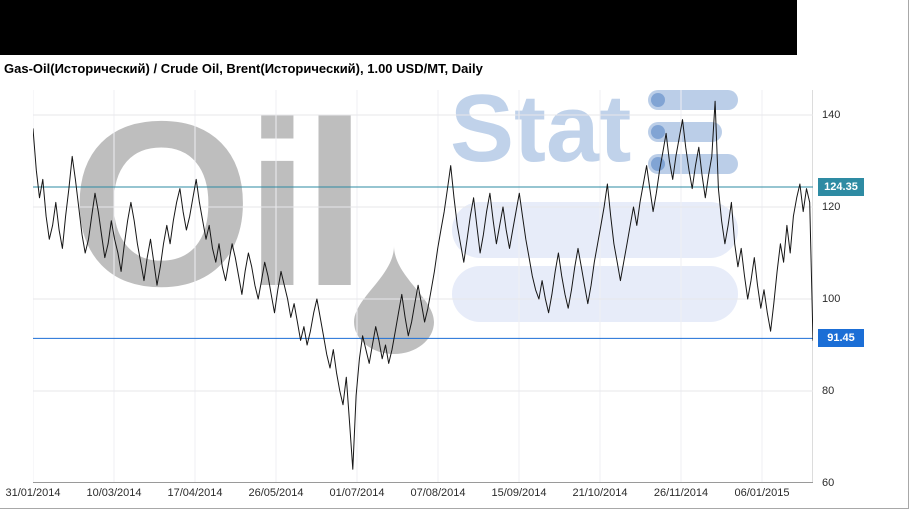 Image resolution: width=909 pixels, height=509 pixels. Describe the element at coordinates (681, 493) in the screenshot. I see `x-axis-label: 26/11/2014` at that location.